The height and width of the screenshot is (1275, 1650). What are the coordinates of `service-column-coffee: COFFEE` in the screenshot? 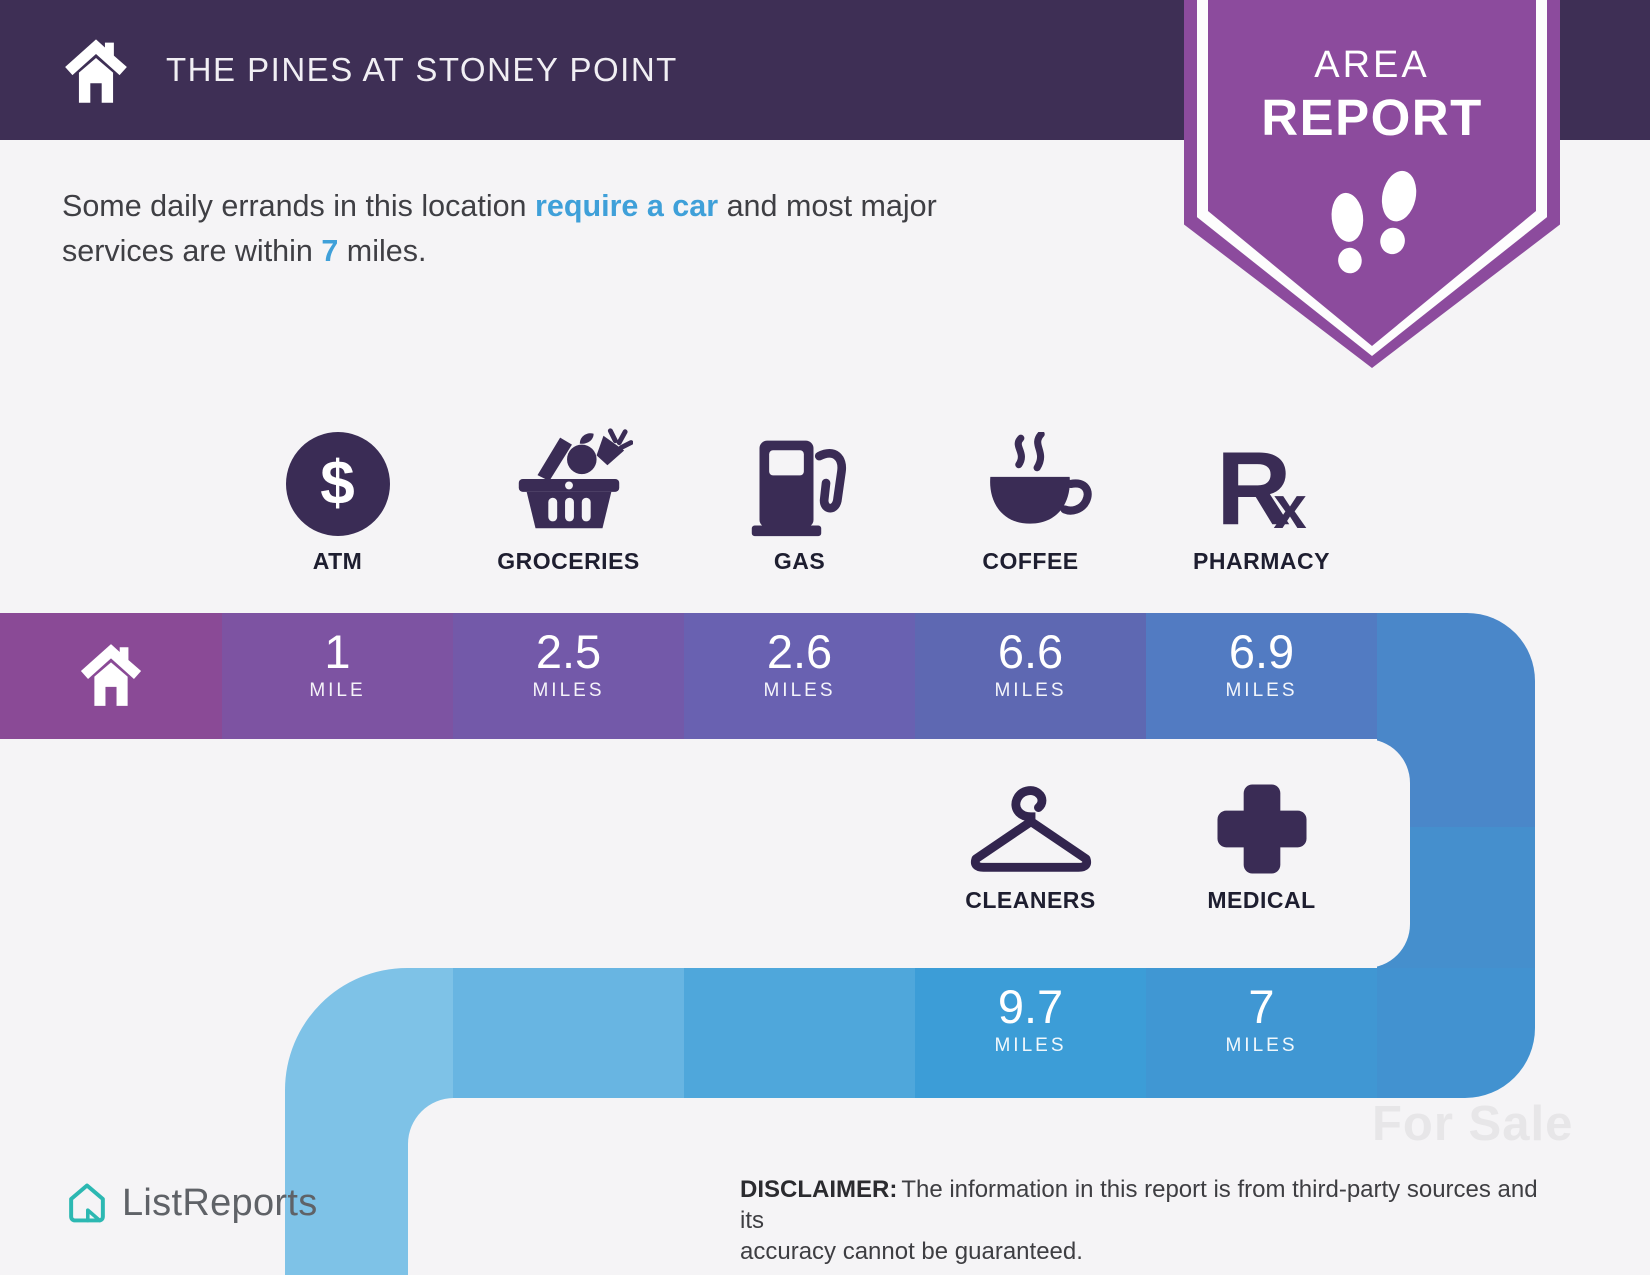 It's located at (1030, 486).